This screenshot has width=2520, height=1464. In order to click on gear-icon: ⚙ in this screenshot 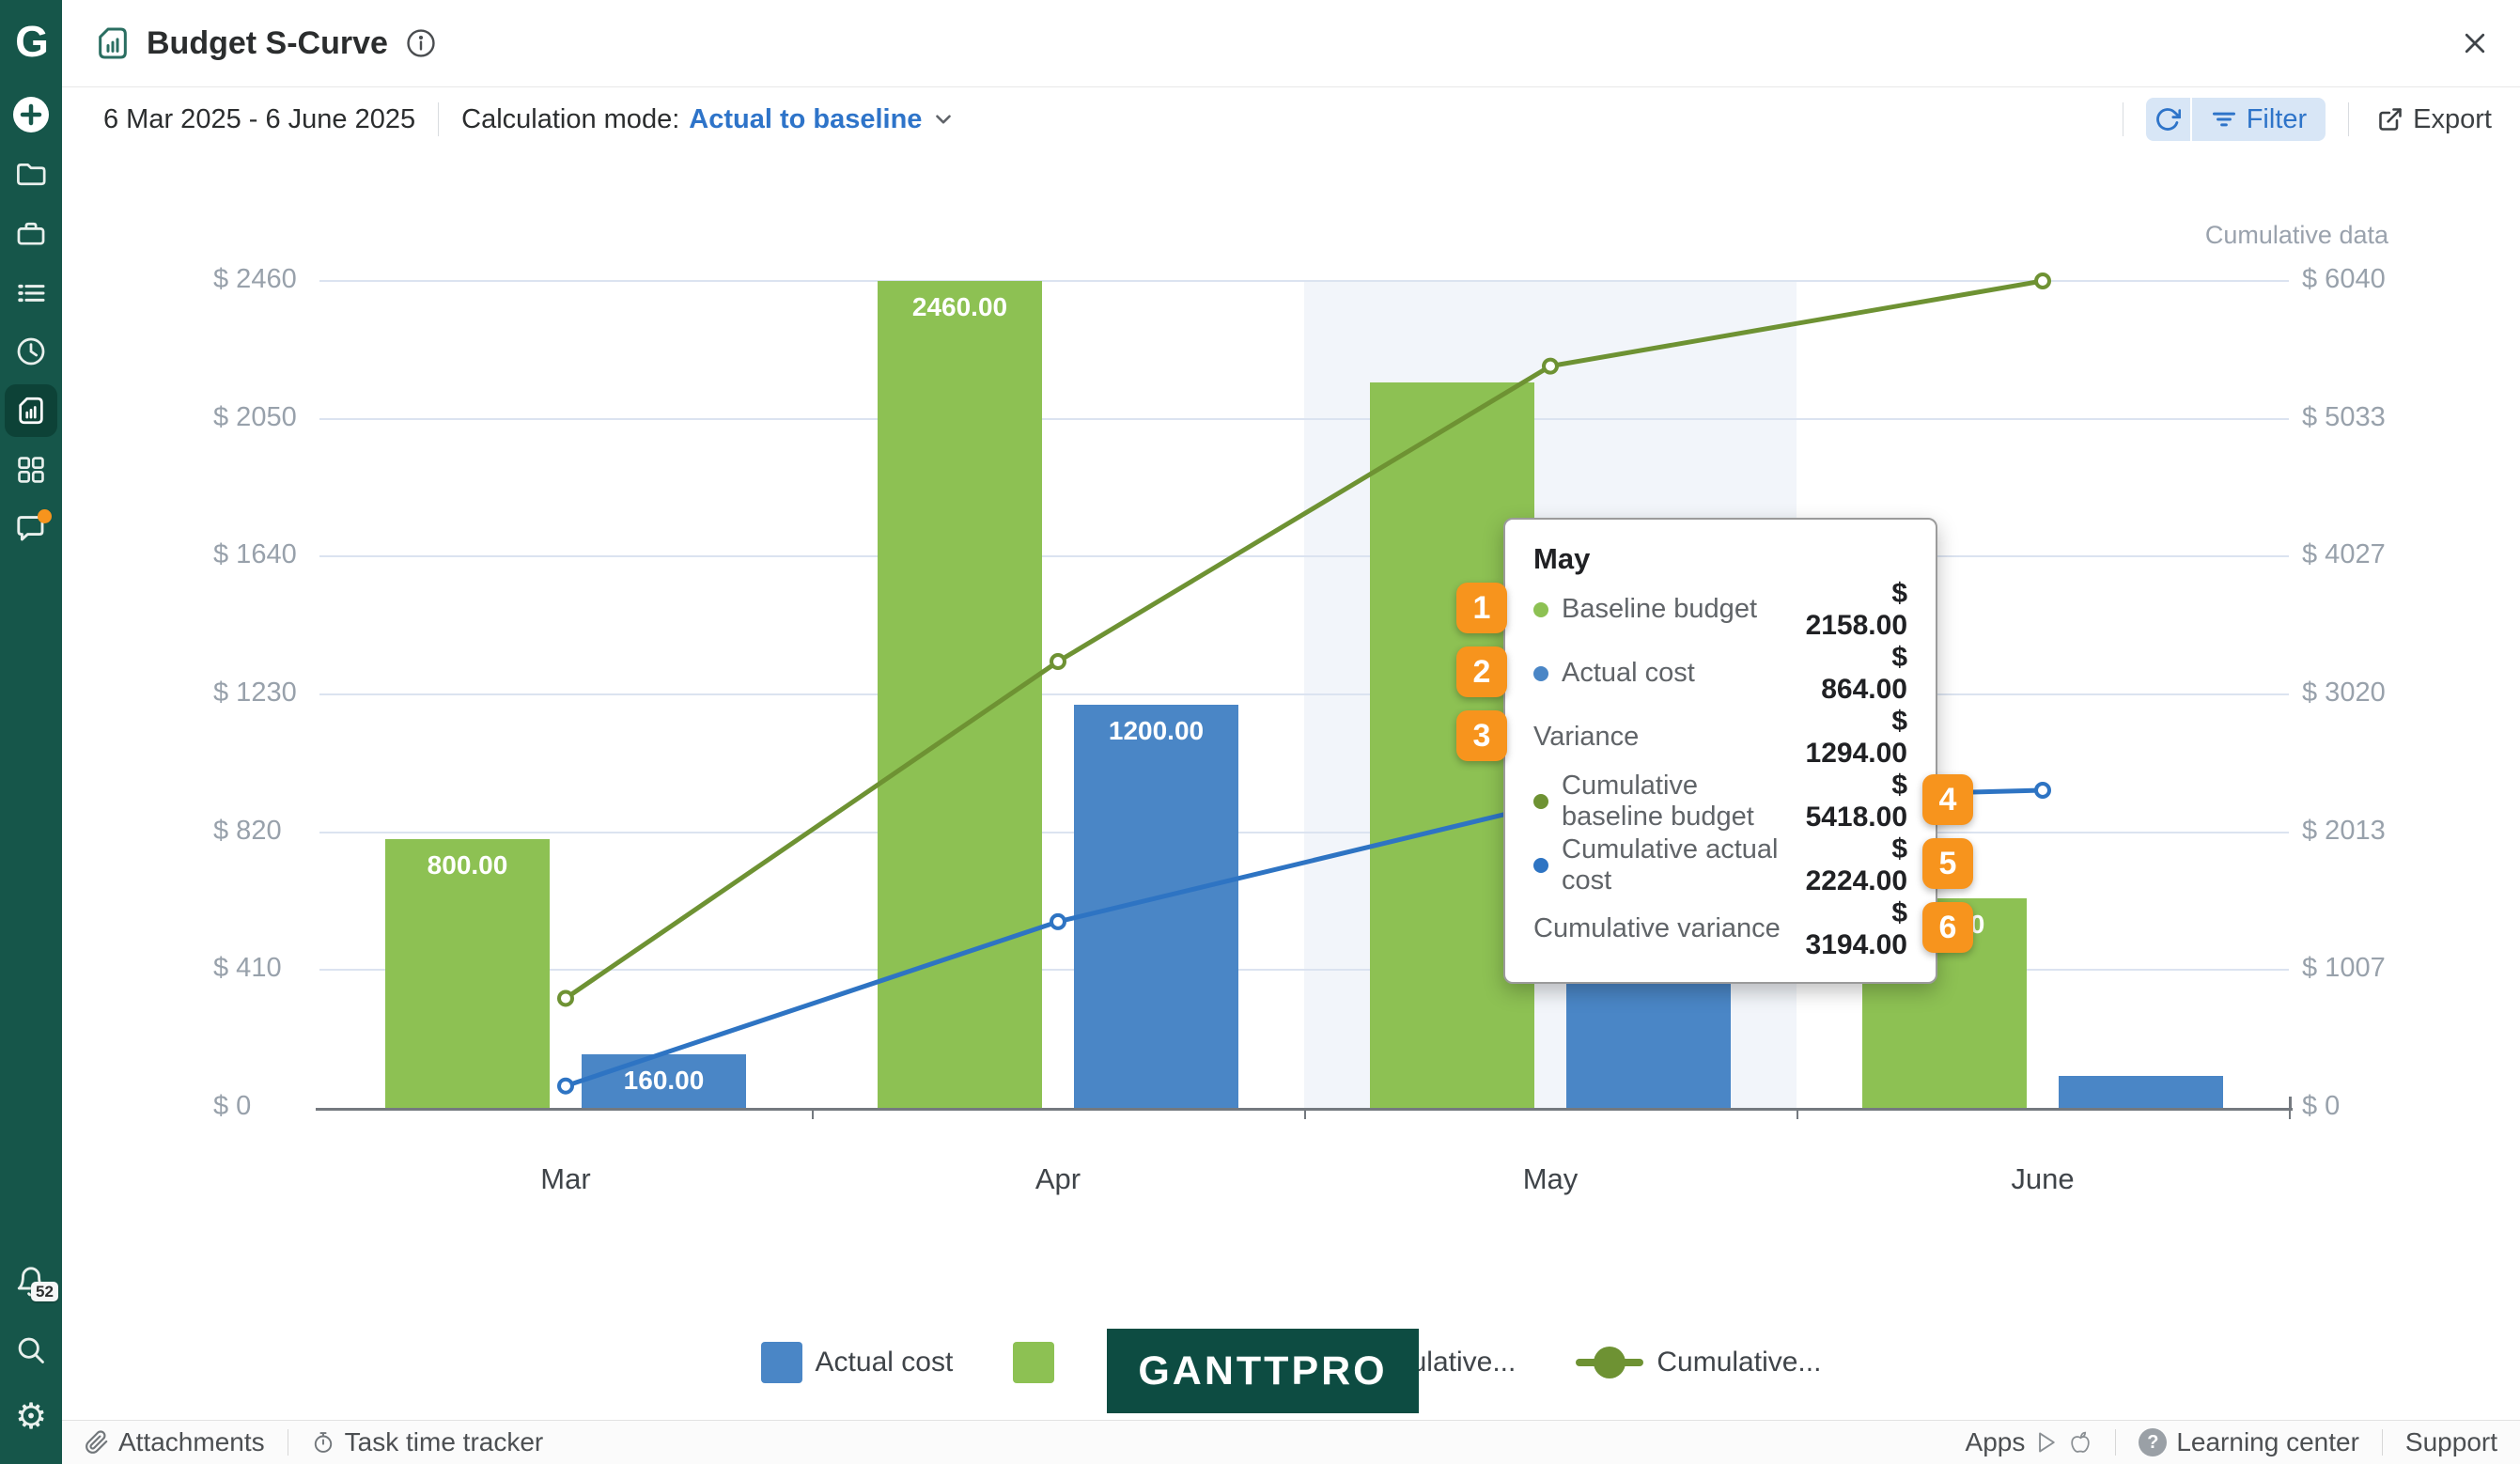, I will do `click(31, 1416)`.